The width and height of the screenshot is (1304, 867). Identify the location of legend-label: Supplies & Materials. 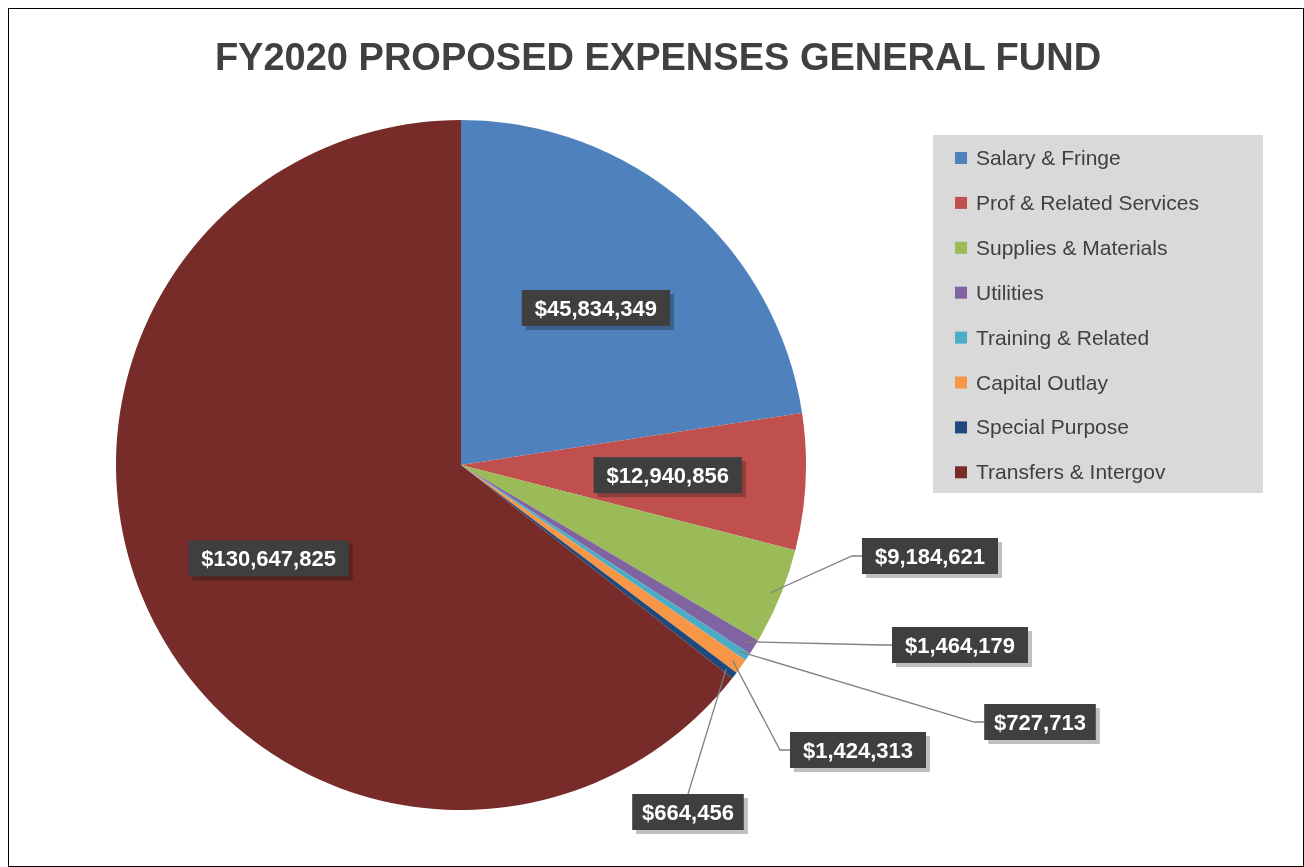
(1072, 247).